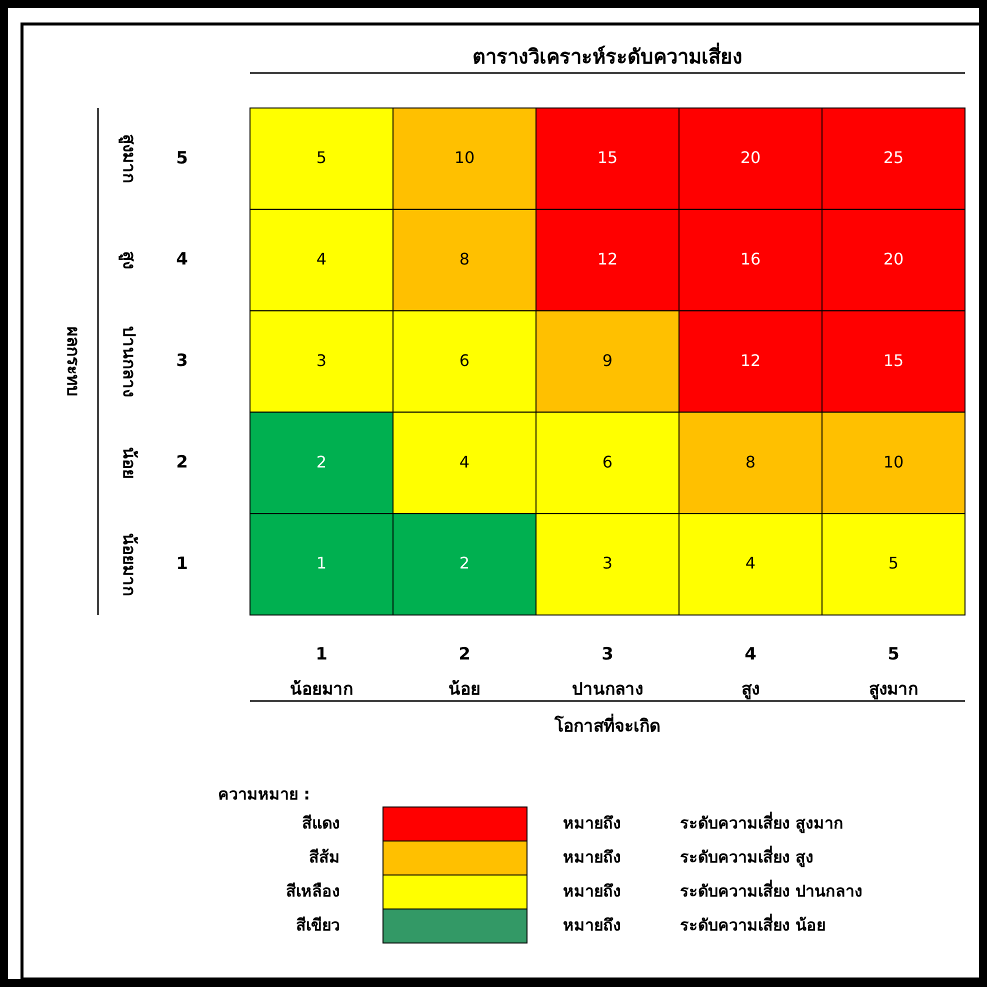 Image resolution: width=987 pixels, height=987 pixels. I want to click on x-tick-label: น้อย, so click(464, 690).